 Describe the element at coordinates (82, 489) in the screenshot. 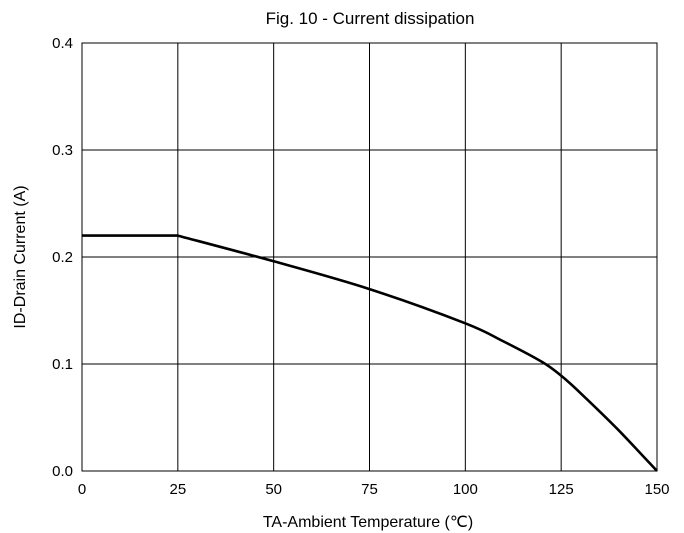

I see `x-tick-label: 0` at that location.